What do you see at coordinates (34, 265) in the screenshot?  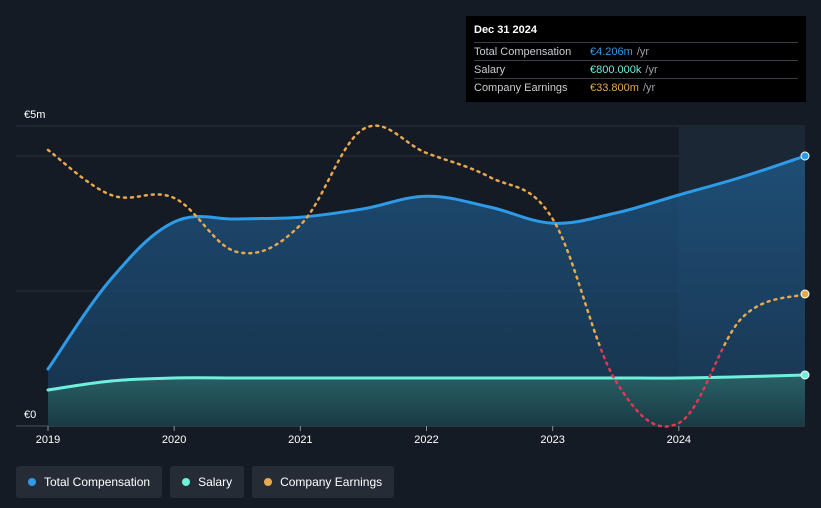 I see `y-axis: €5m €0` at bounding box center [34, 265].